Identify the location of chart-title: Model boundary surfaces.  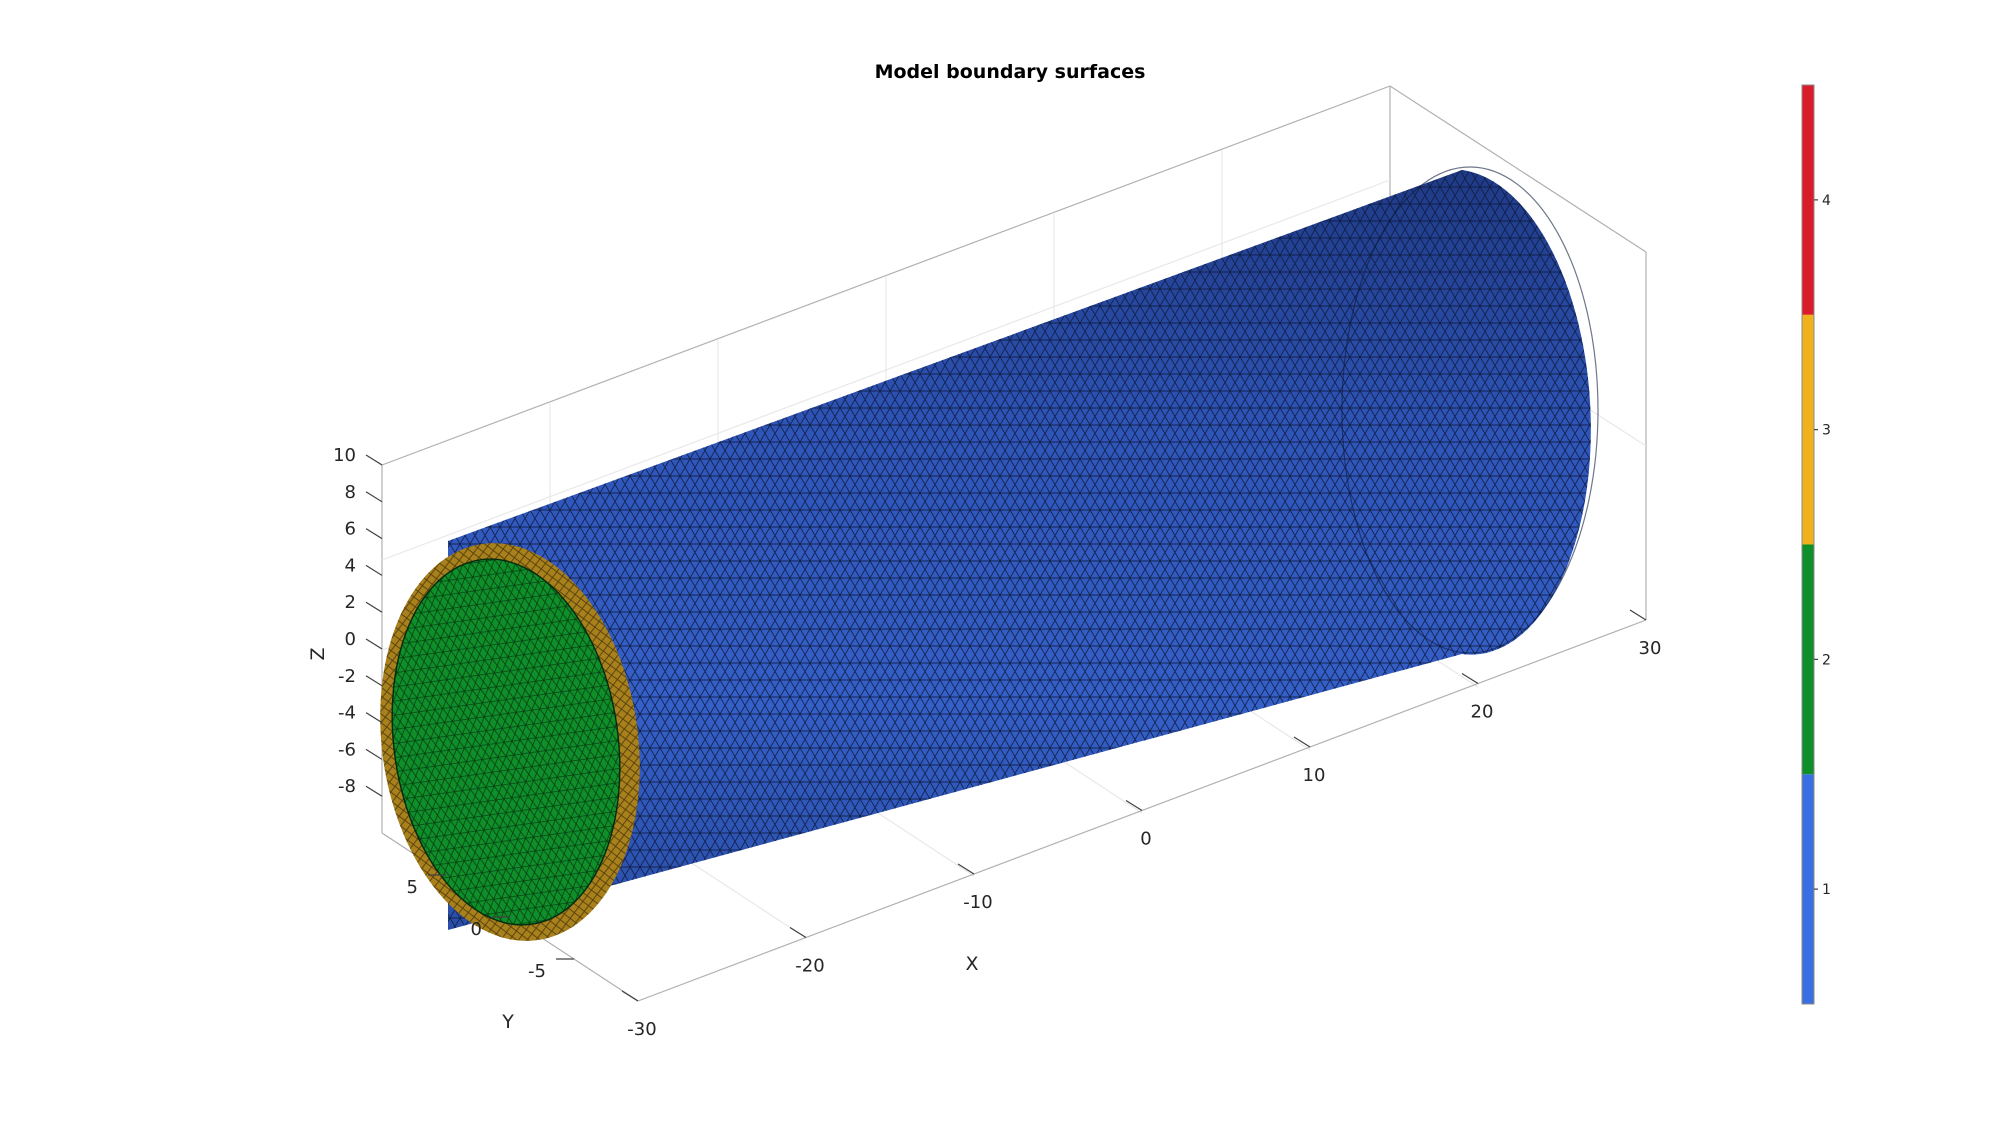
(1010, 72).